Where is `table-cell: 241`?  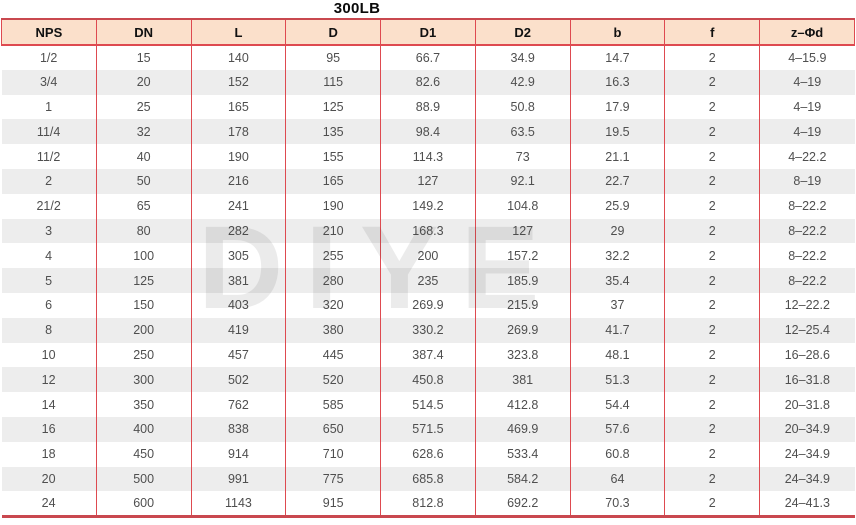
table-cell: 241 is located at coordinates (238, 206).